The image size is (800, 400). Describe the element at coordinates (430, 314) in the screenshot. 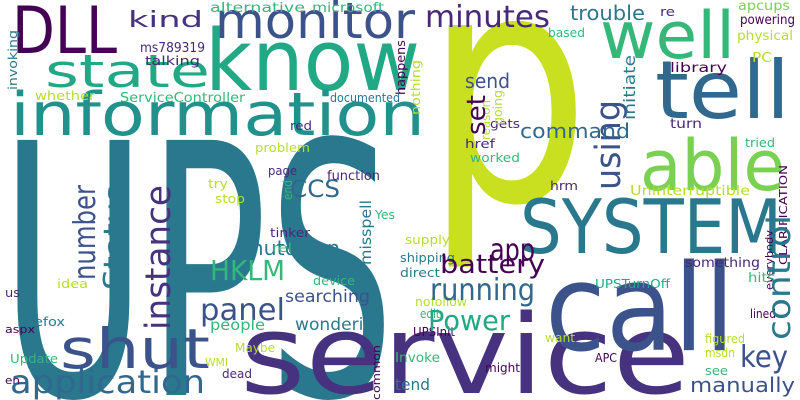

I see `word: edit` at that location.